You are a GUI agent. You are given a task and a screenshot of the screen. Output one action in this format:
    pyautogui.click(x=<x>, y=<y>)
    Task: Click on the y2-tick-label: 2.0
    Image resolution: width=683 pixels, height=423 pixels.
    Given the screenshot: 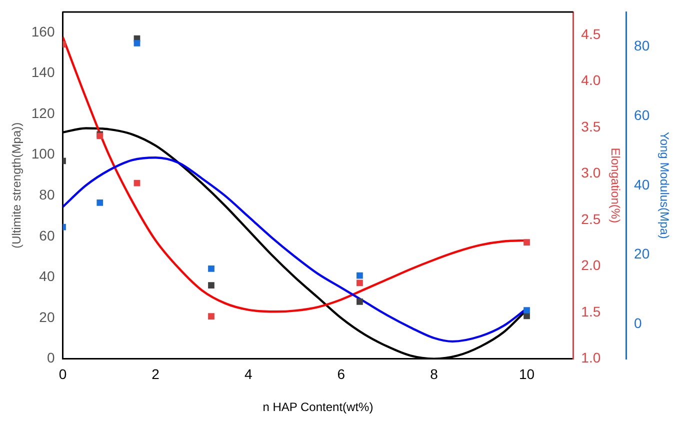 What is the action you would take?
    pyautogui.click(x=591, y=265)
    